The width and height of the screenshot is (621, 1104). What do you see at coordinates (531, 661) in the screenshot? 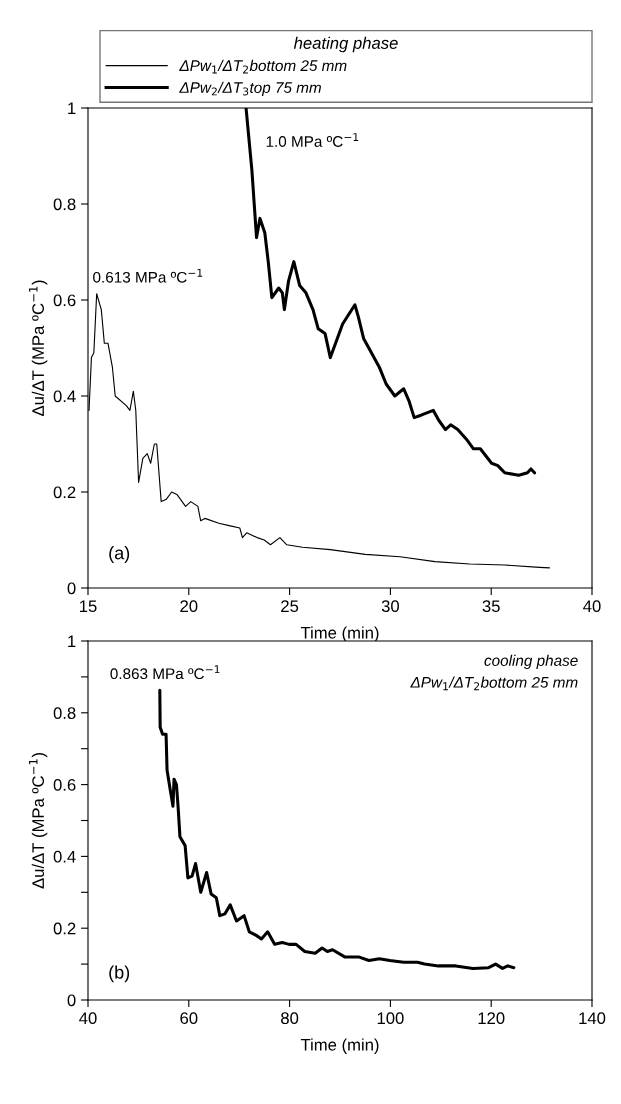
I see `legend-title: cooling phase` at bounding box center [531, 661].